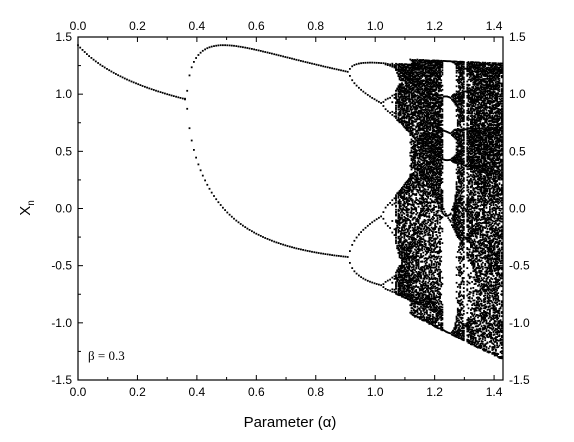  Describe the element at coordinates (63, 151) in the screenshot. I see `y-tick-label: 0.5` at that location.